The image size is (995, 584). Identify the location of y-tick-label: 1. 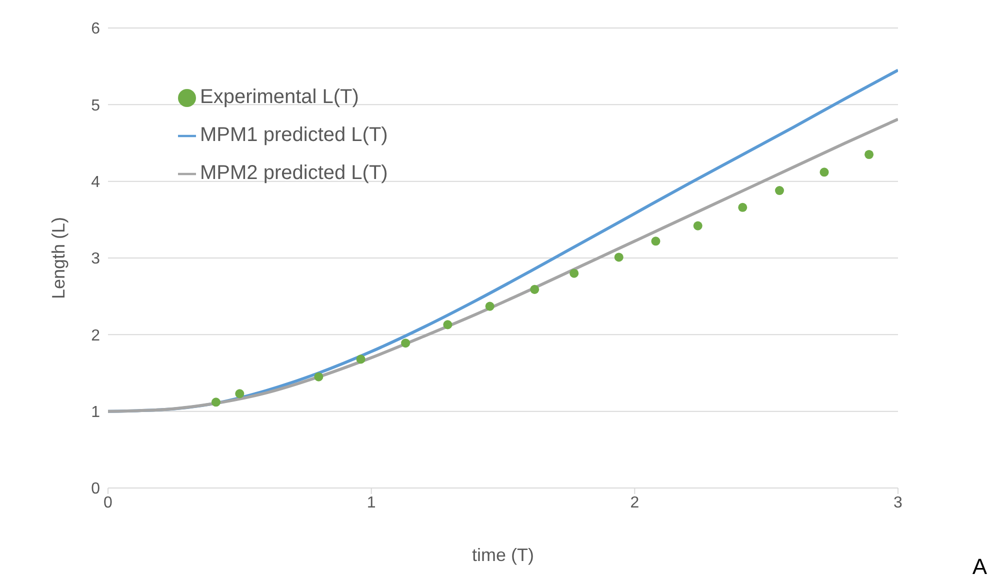
(95, 413).